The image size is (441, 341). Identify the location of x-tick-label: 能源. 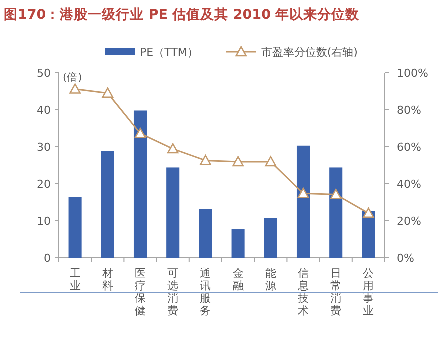
(270, 279).